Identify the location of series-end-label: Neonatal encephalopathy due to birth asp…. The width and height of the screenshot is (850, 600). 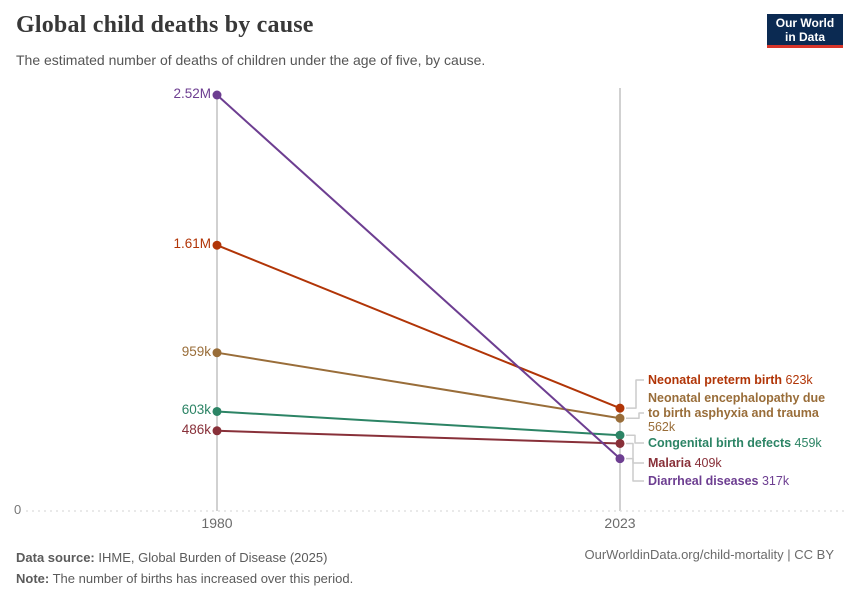
(737, 413).